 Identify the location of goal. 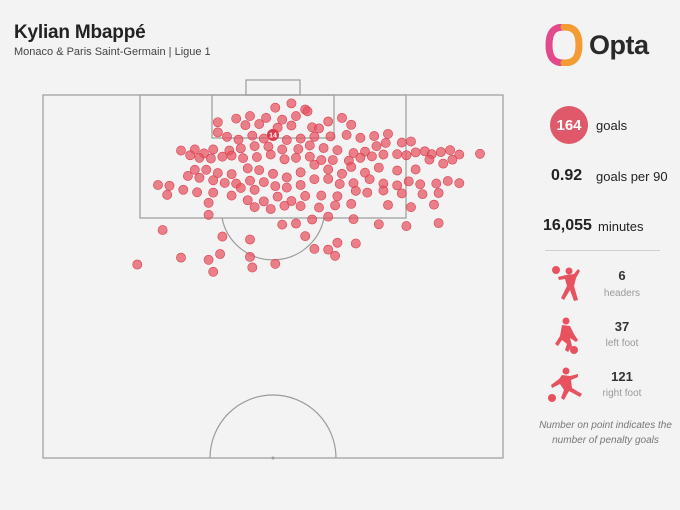
(273, 87).